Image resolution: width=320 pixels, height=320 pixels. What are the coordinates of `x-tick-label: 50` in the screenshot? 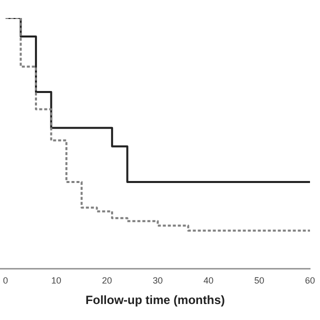 It's located at (259, 281).